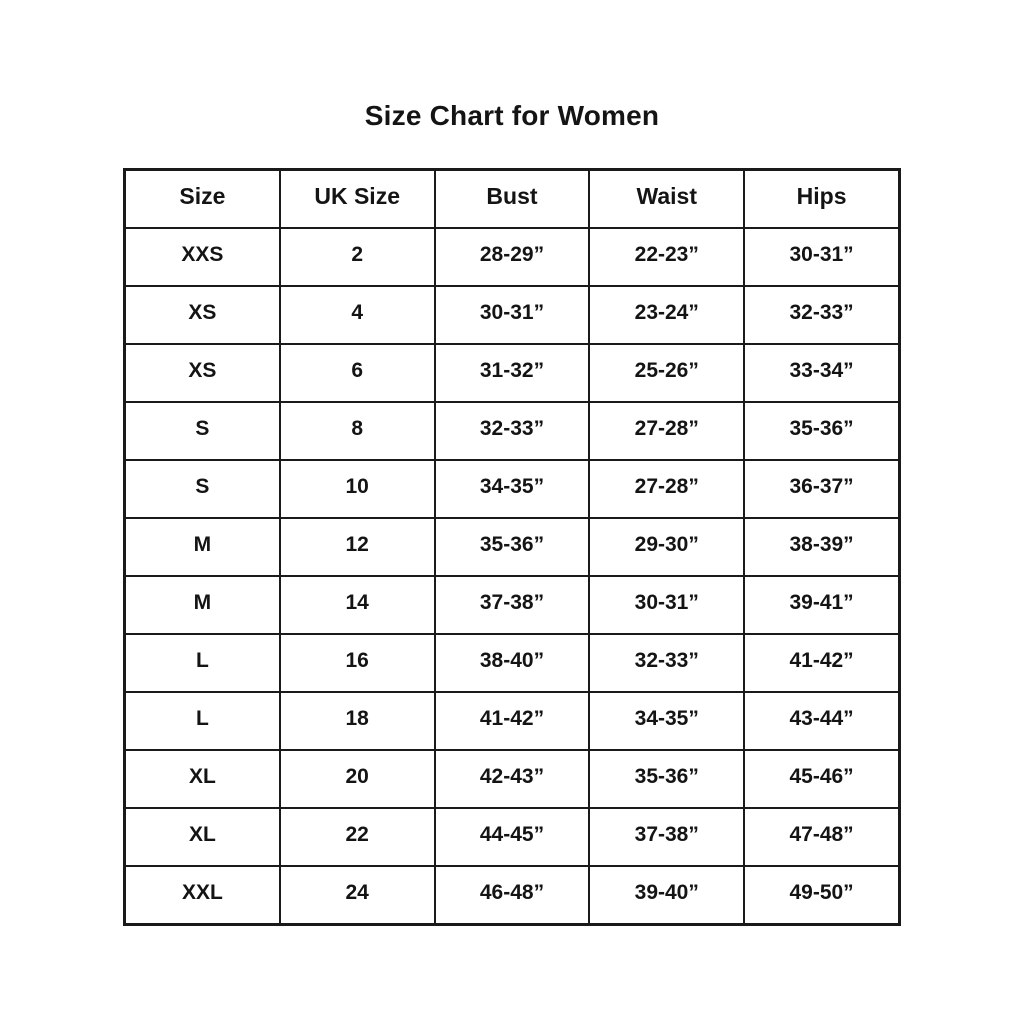 This screenshot has width=1024, height=1024. Describe the element at coordinates (357, 257) in the screenshot. I see `table-cell: 2` at that location.